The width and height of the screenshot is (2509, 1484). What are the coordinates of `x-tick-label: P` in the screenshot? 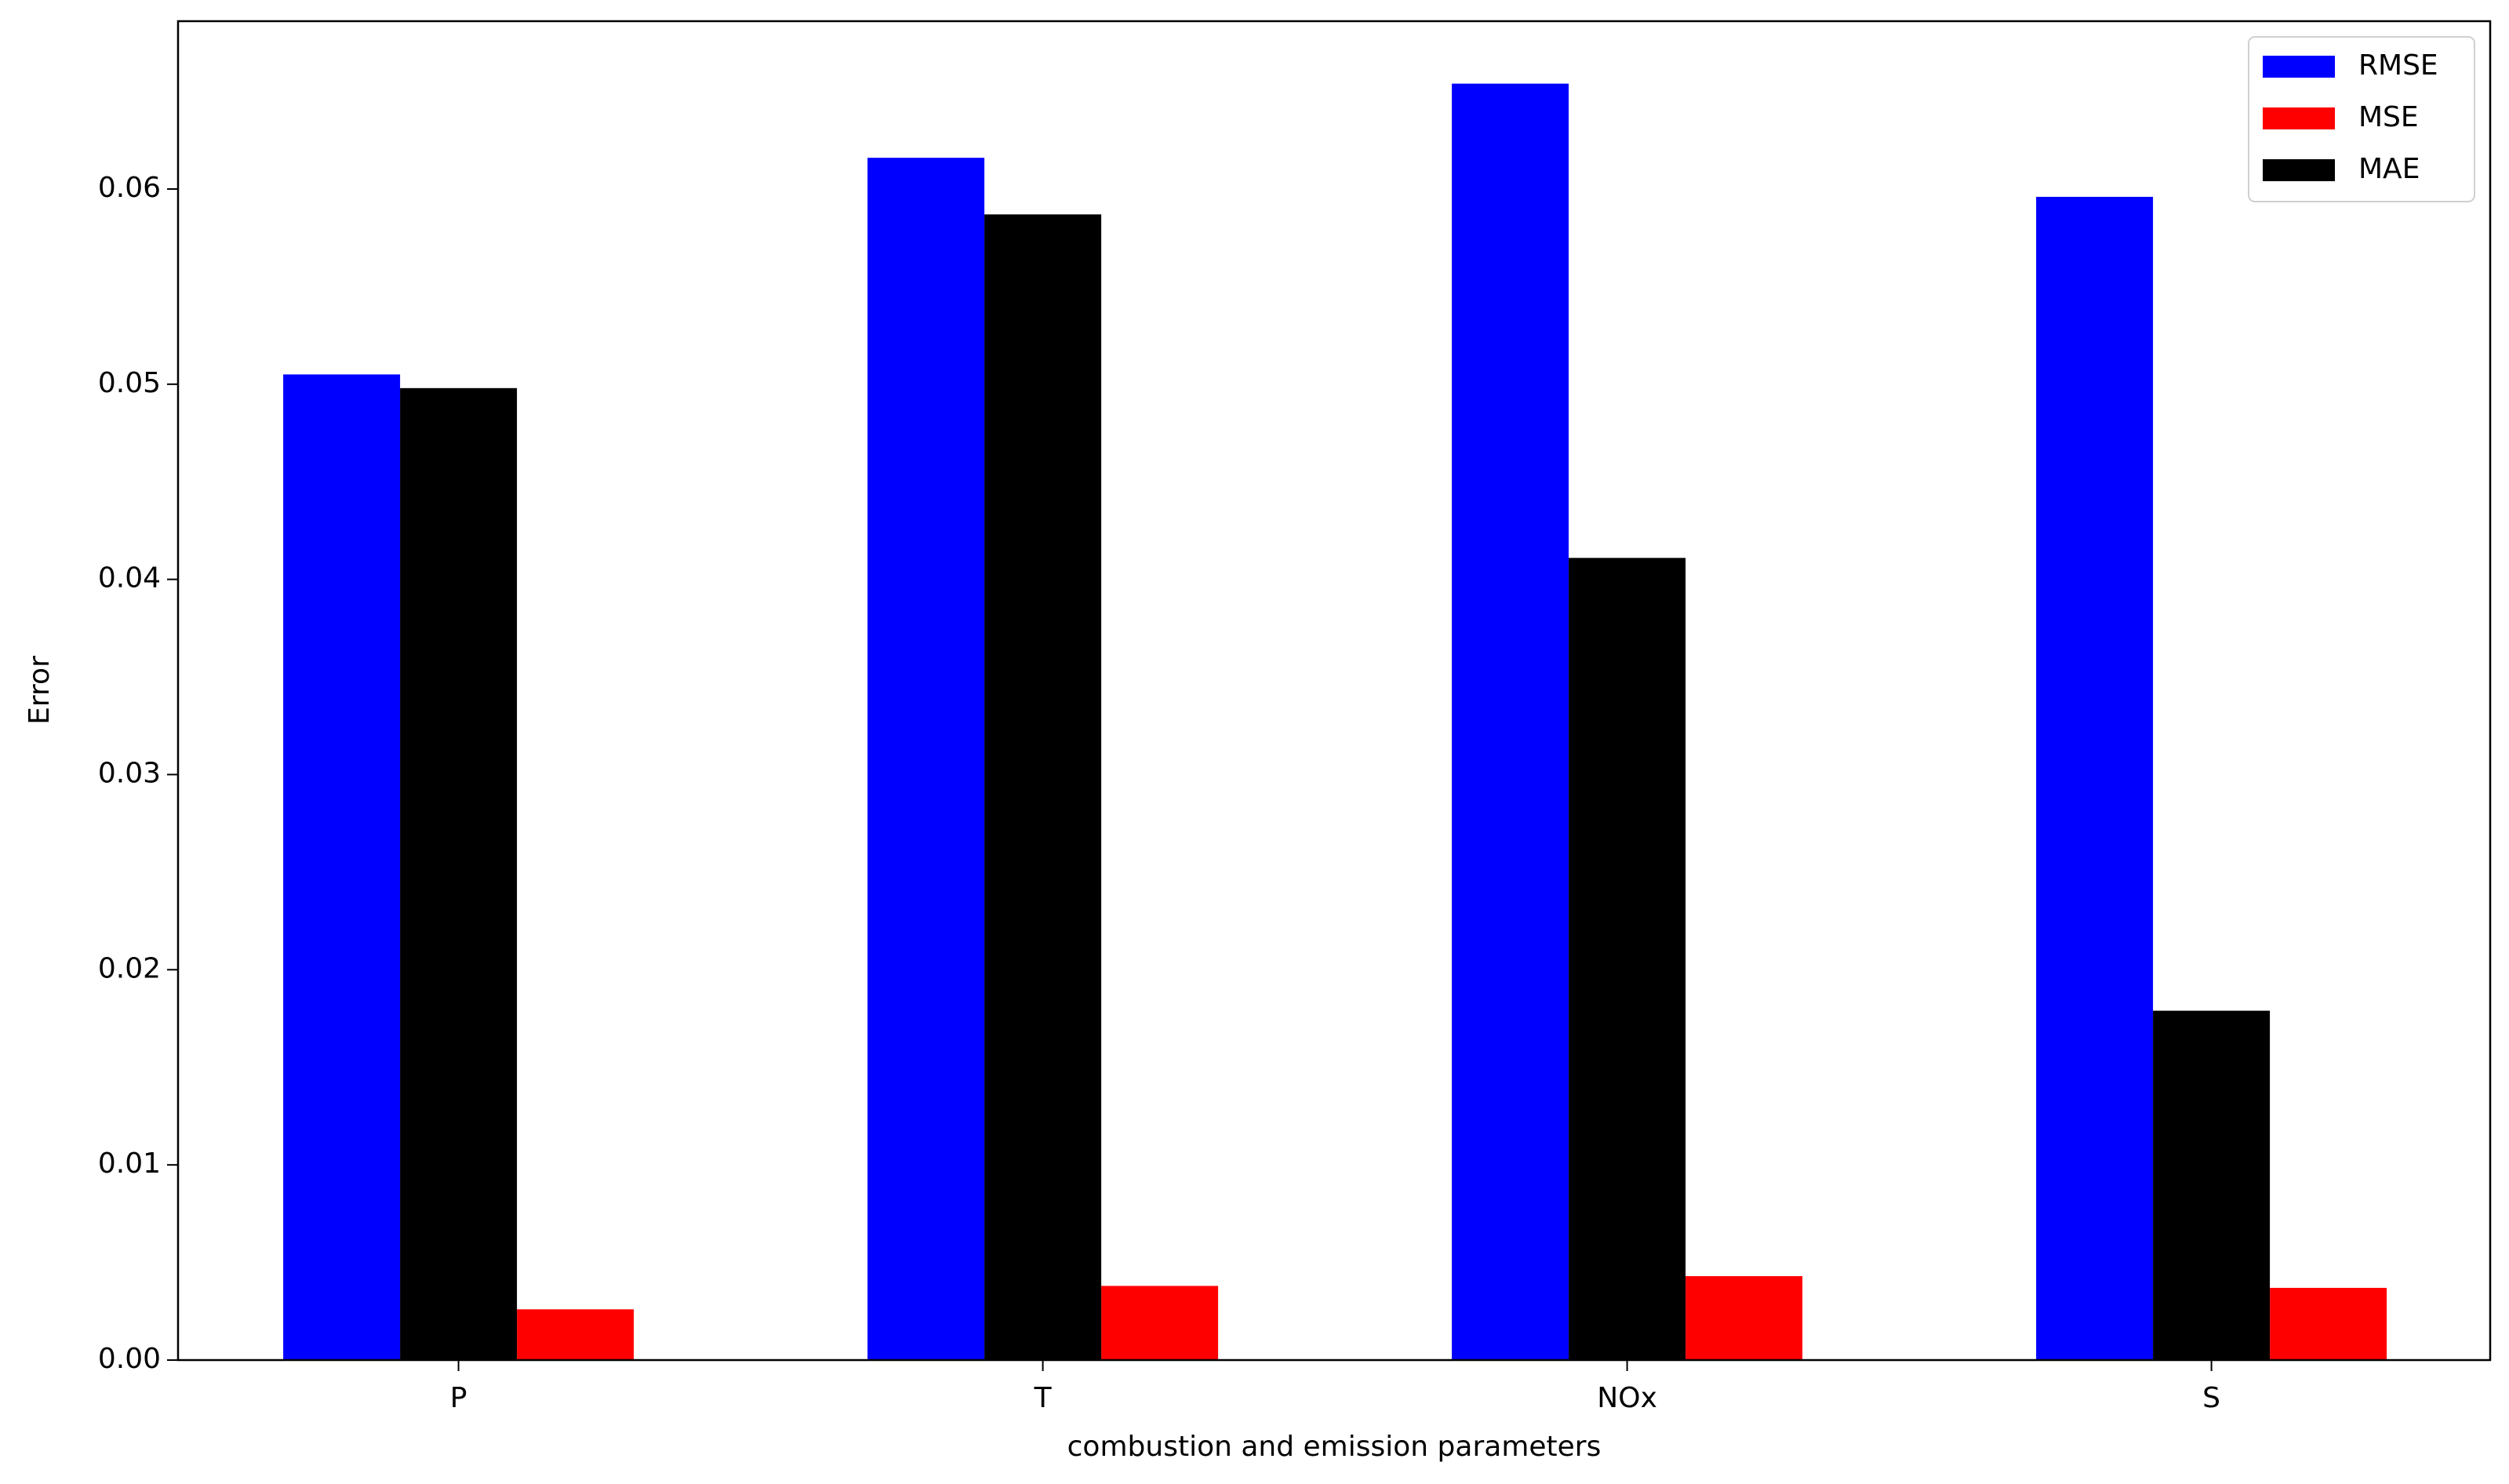 It's located at (458, 1398).